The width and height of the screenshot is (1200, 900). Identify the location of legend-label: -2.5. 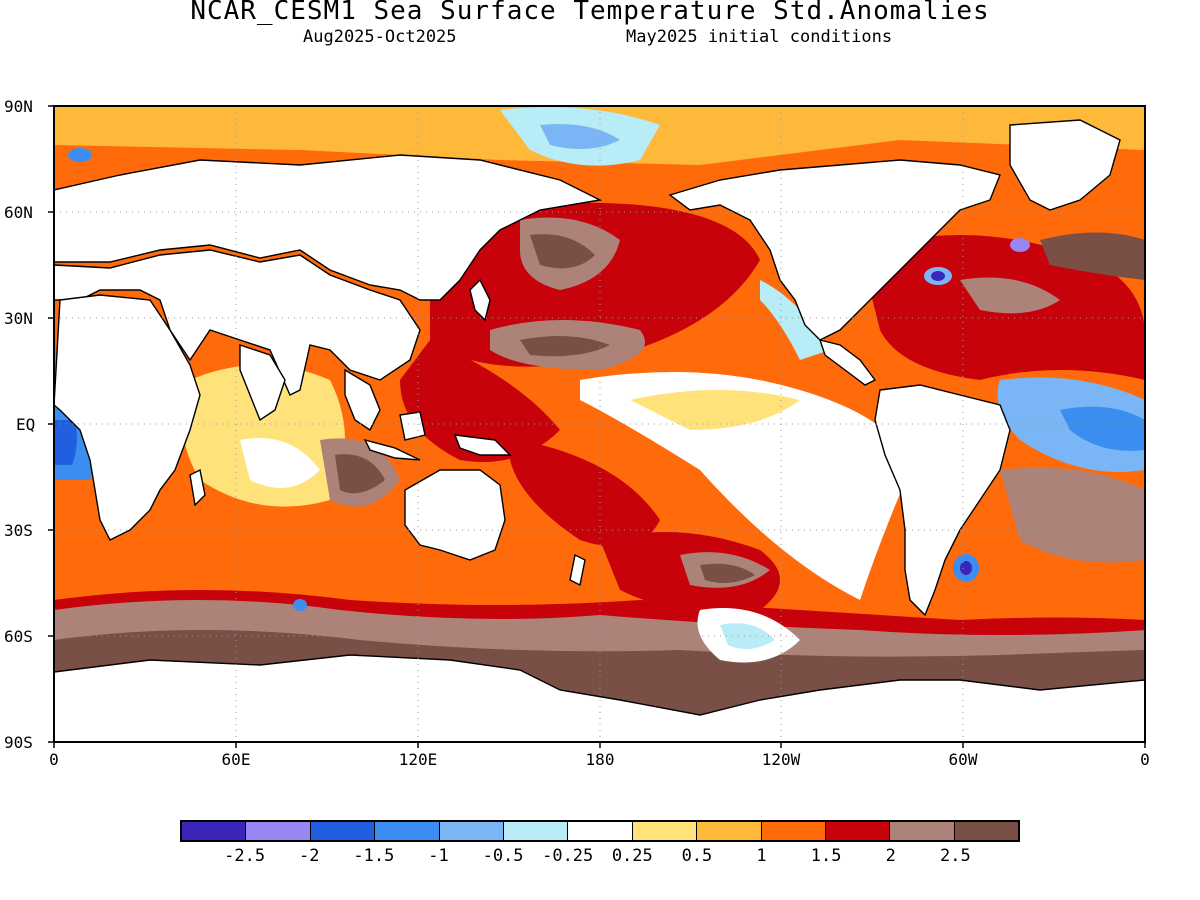
(245, 856).